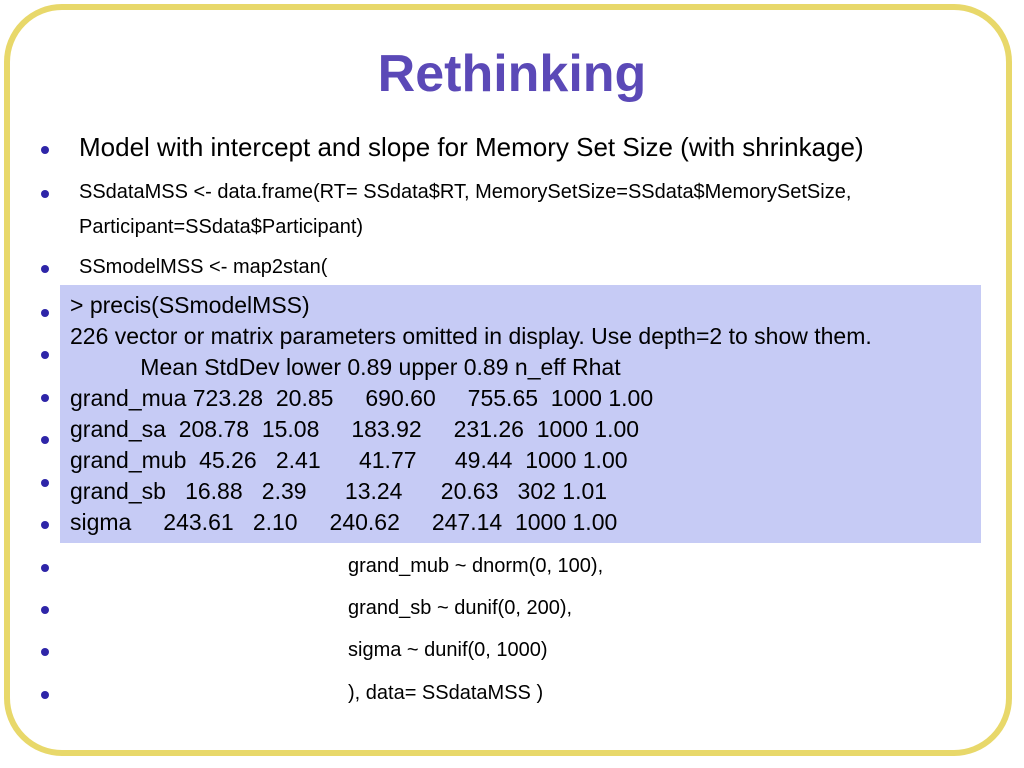 This screenshot has width=1024, height=768. Describe the element at coordinates (339, 491) in the screenshot. I see `table-row: grand_sb 16.88 2.39 13.24 20.63 302 1.01` at that location.